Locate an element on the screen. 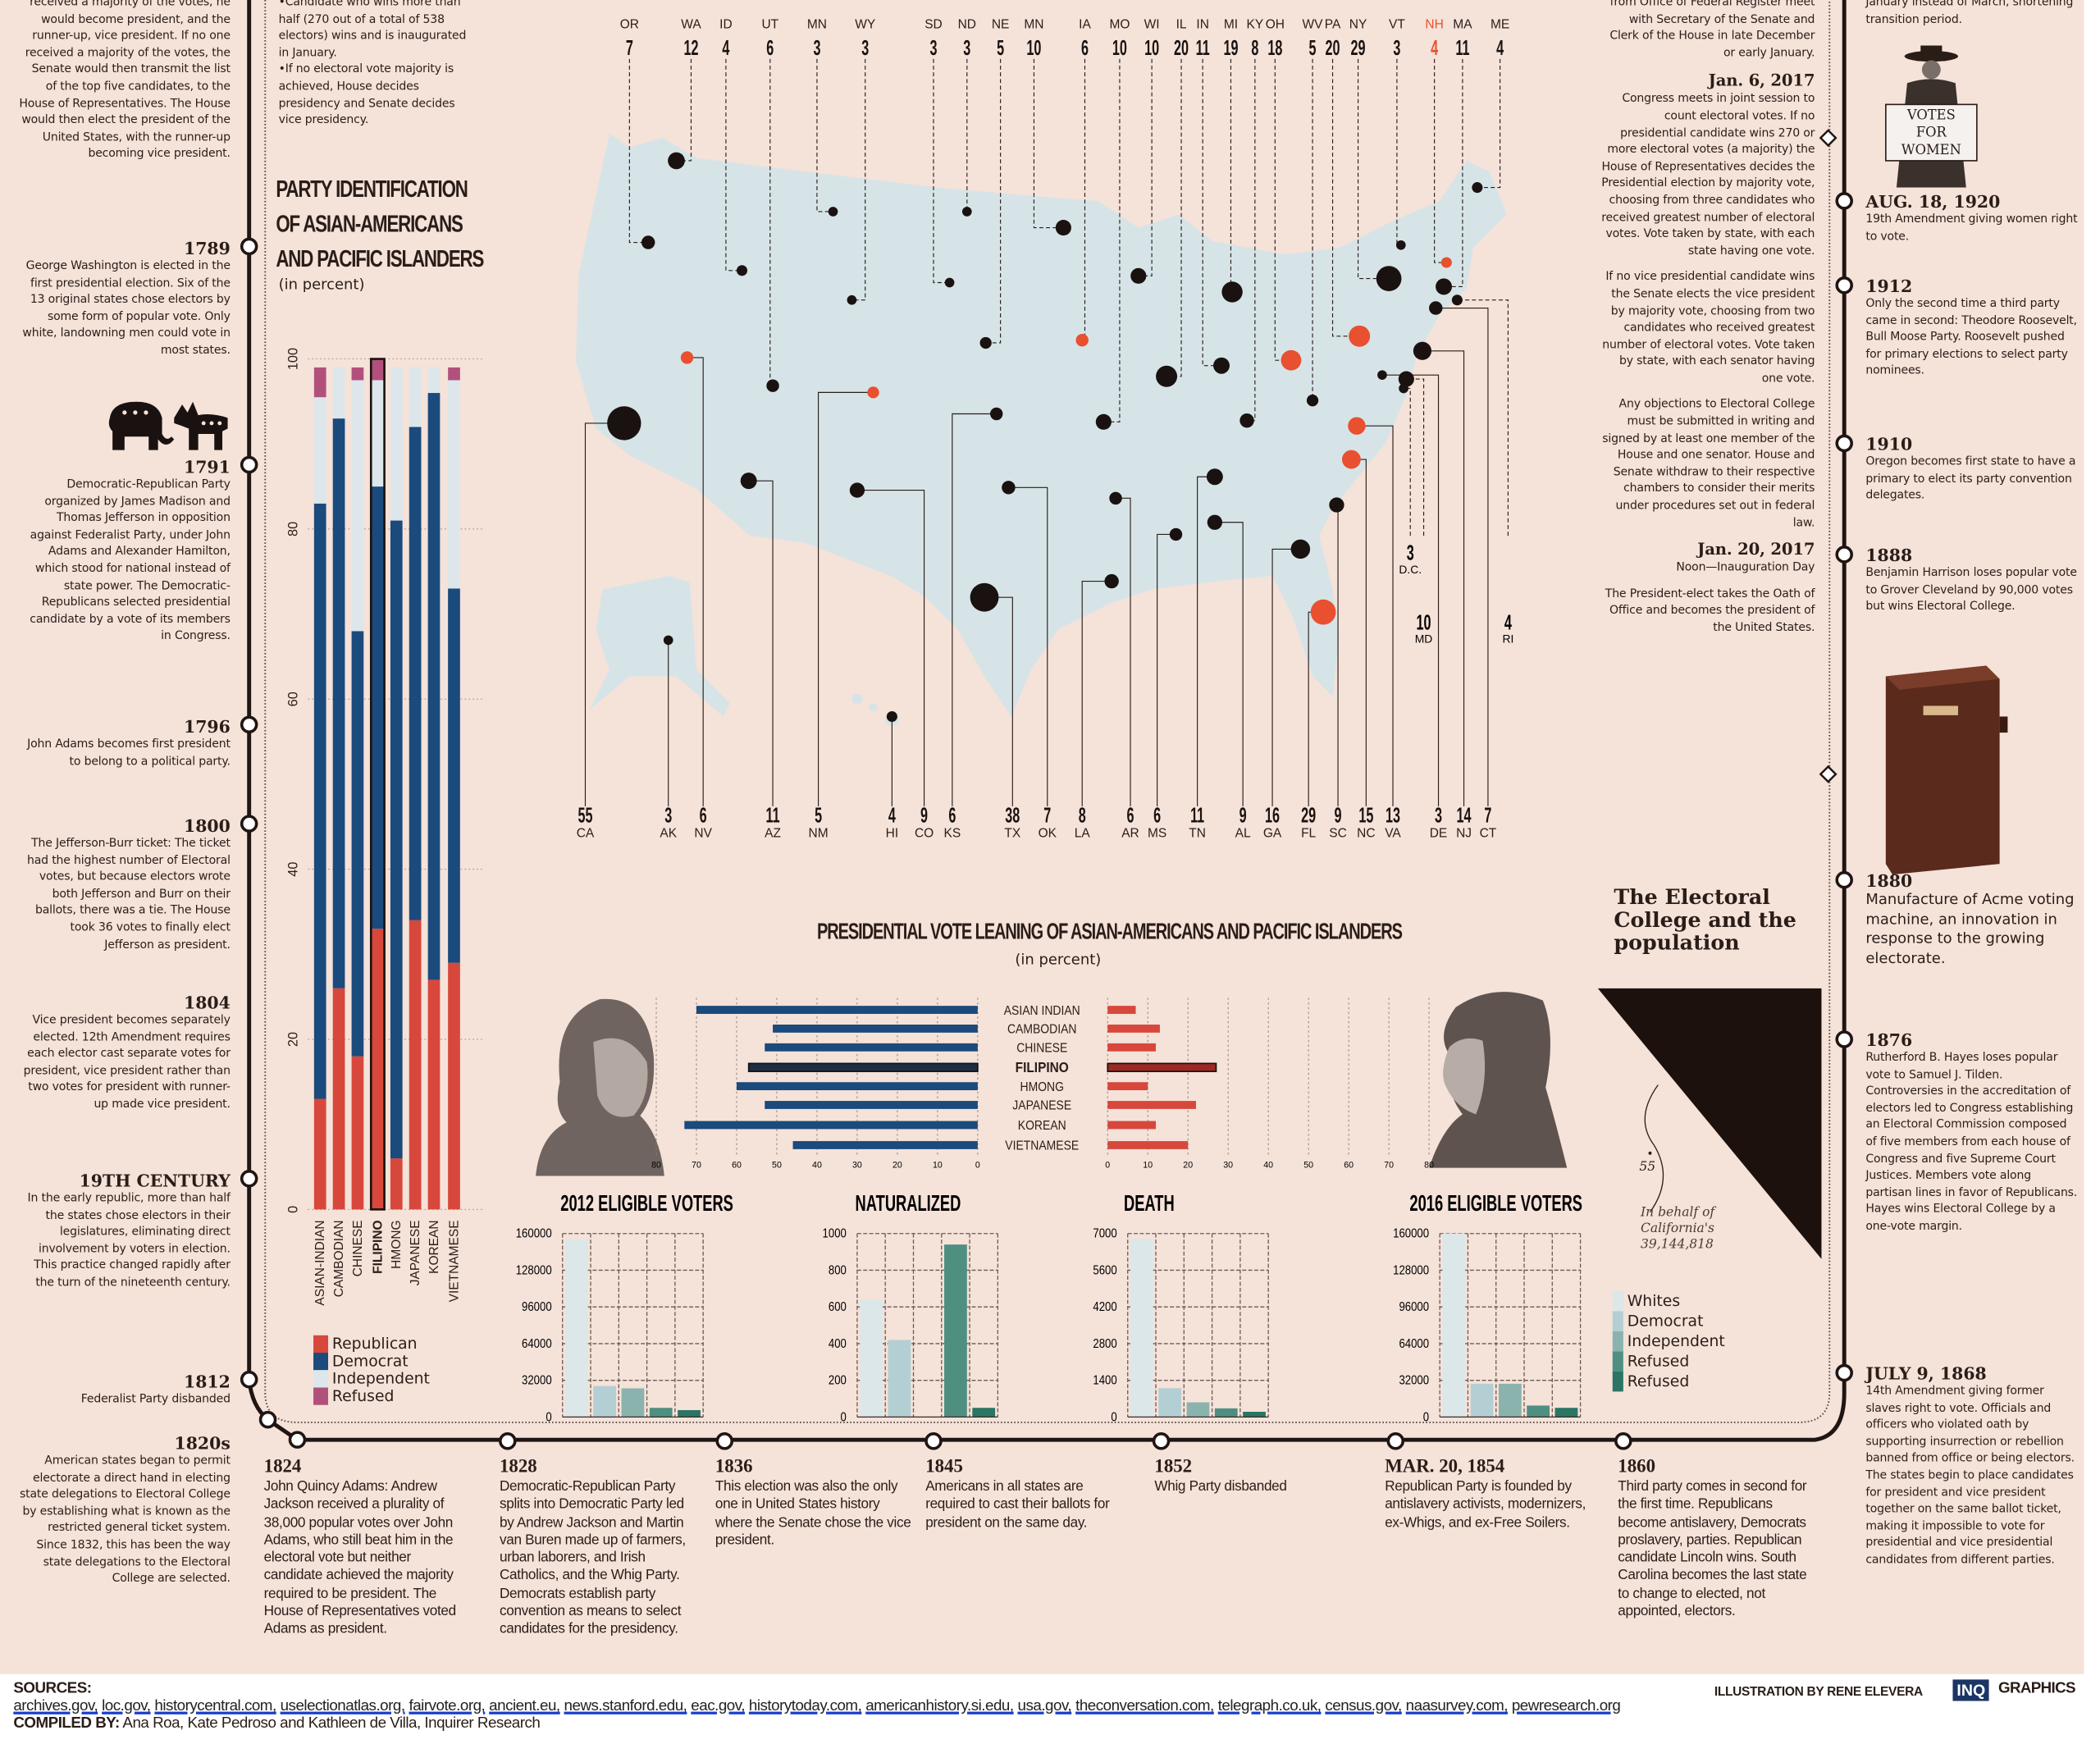 The image size is (2100, 1744). electoral-votes-label: 55 is located at coordinates (1648, 1167).